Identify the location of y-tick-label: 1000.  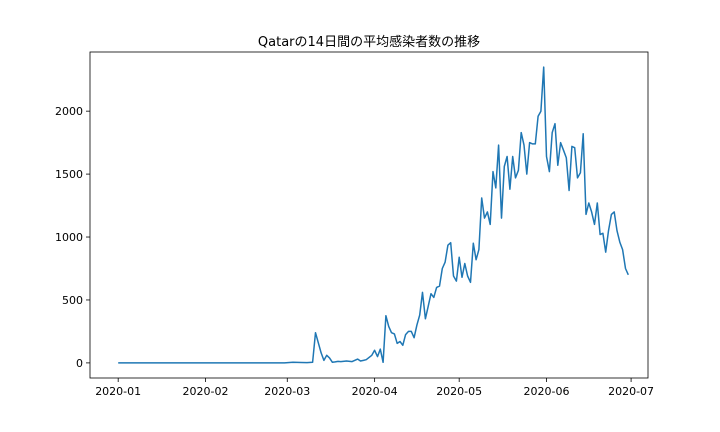
(69, 237).